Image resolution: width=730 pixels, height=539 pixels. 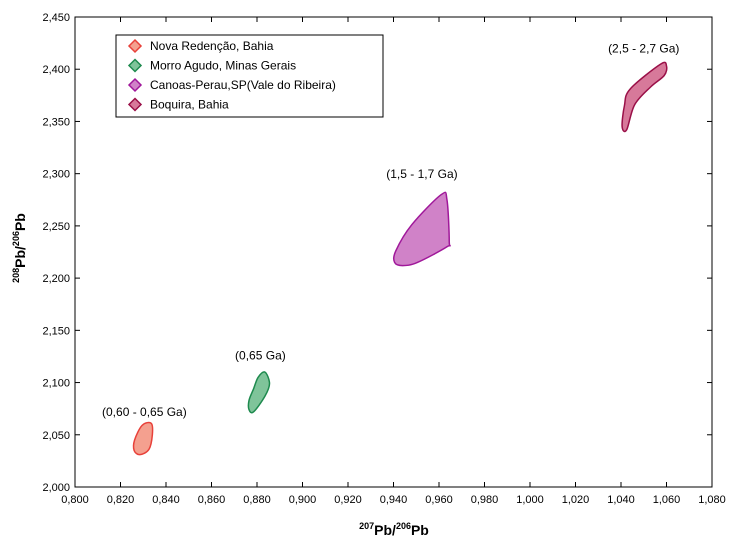 What do you see at coordinates (394, 500) in the screenshot?
I see `x-tick-label: 0,940` at bounding box center [394, 500].